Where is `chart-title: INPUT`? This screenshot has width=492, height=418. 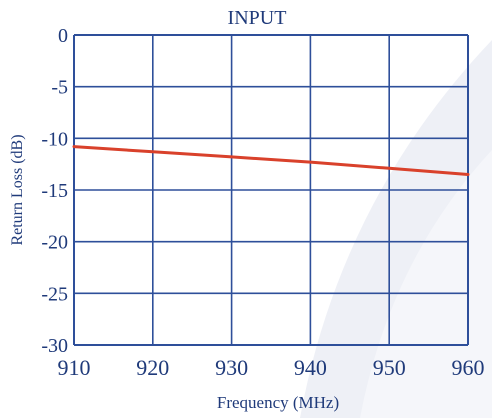
chart-title: INPUT is located at coordinates (257, 18).